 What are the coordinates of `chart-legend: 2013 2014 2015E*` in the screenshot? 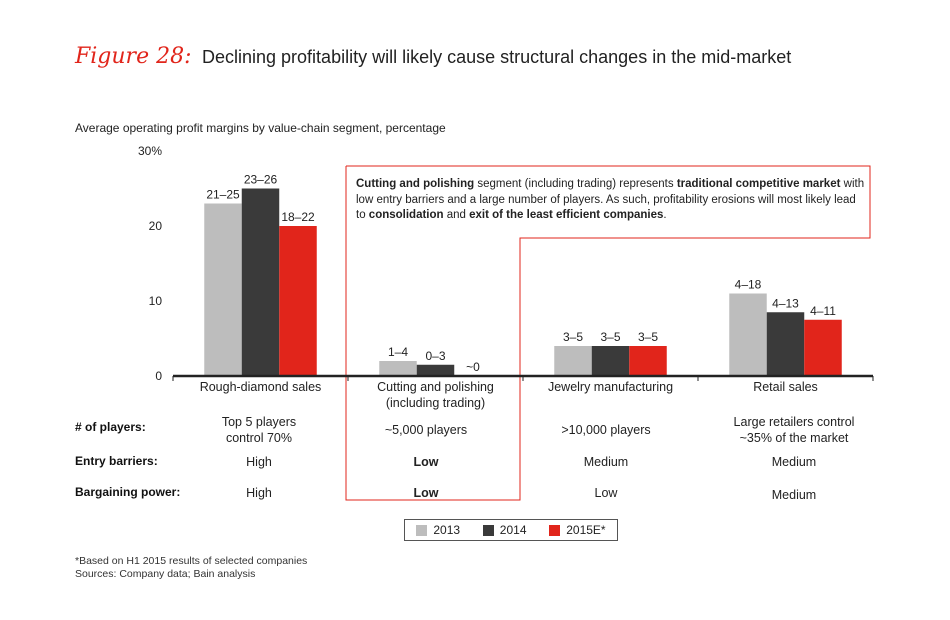 It's located at (511, 530).